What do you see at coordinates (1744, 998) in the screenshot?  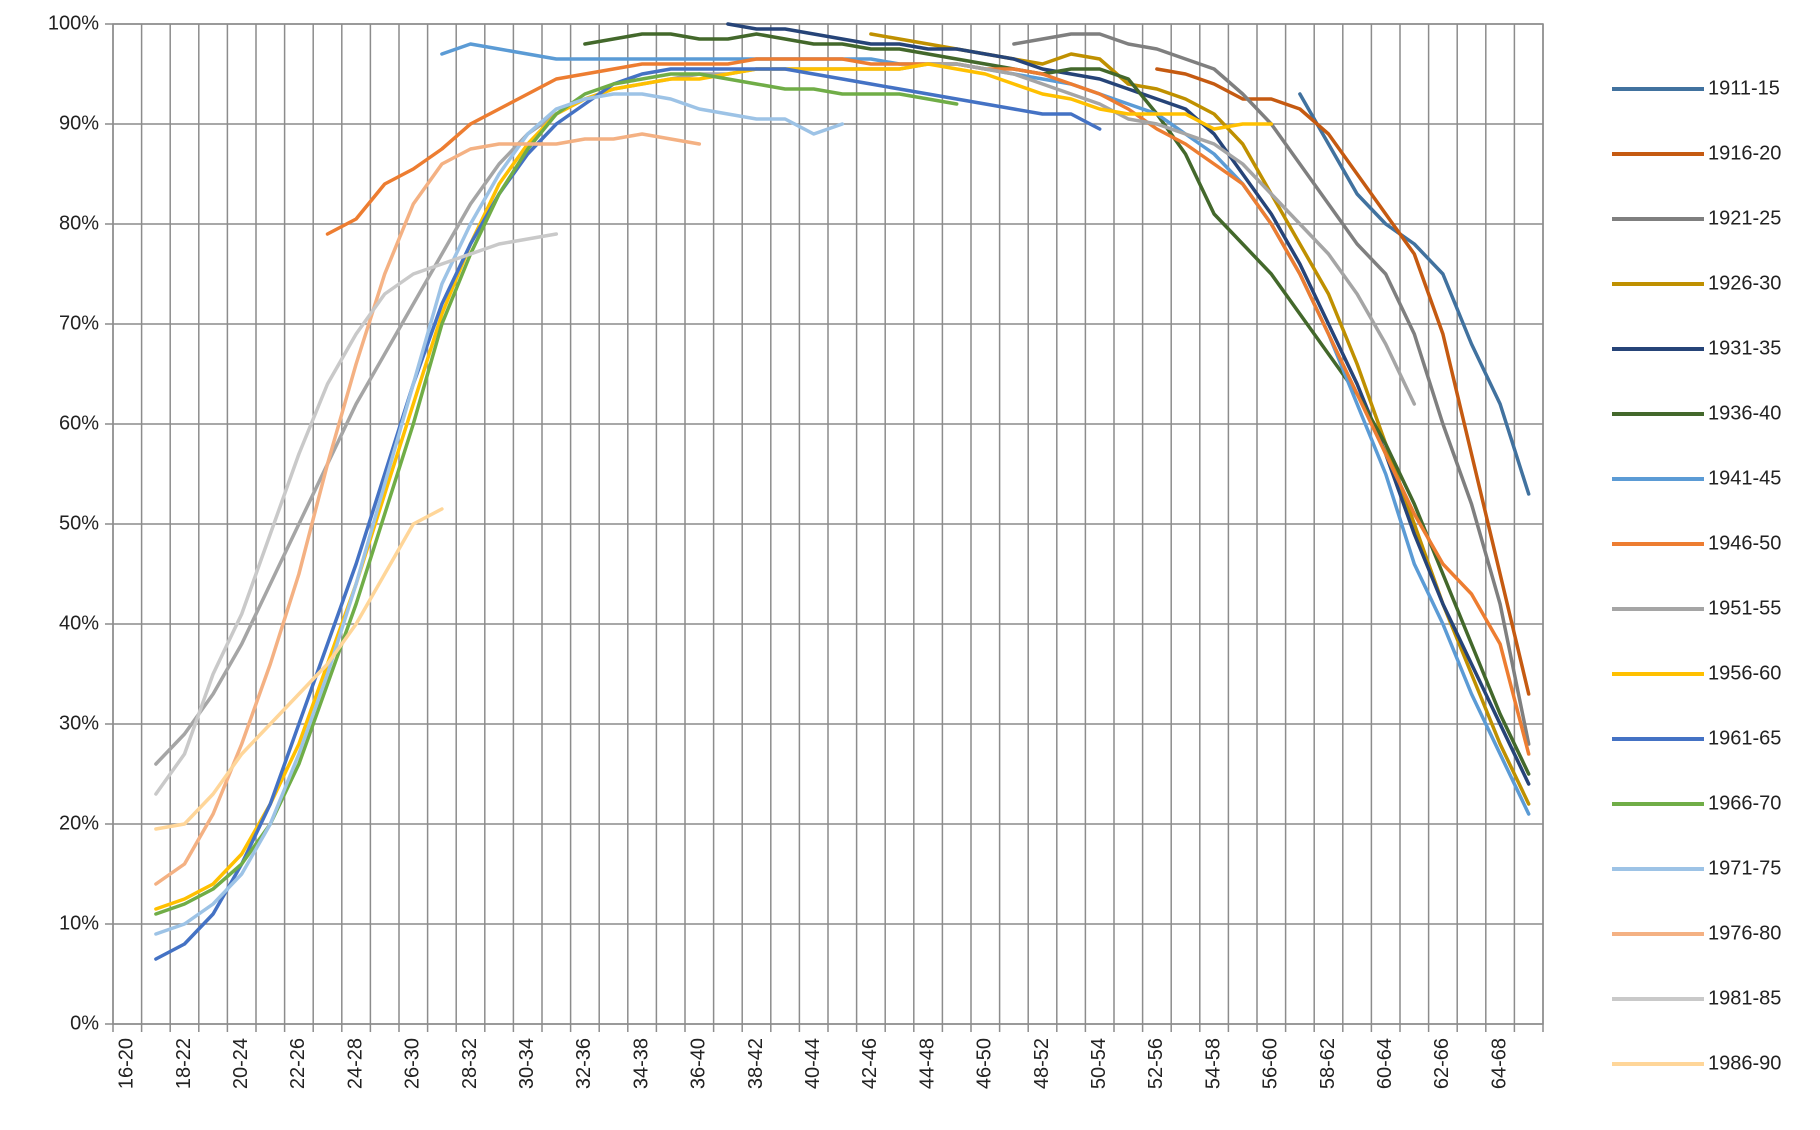 I see `legend-label: 1981-85` at bounding box center [1744, 998].